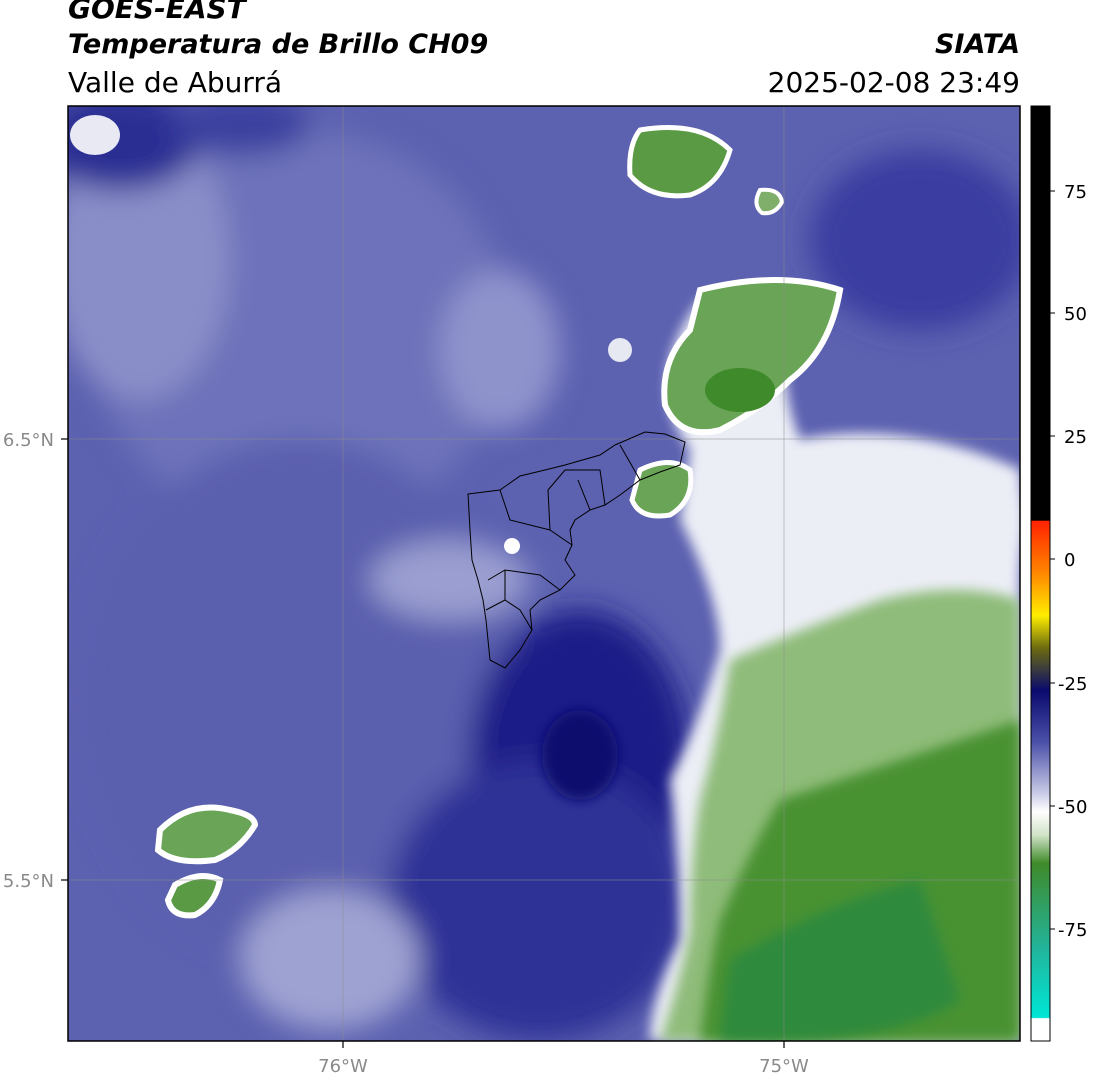  Describe the element at coordinates (1072, 807) in the screenshot. I see `colorbar-tick-minus-50: -50` at that location.